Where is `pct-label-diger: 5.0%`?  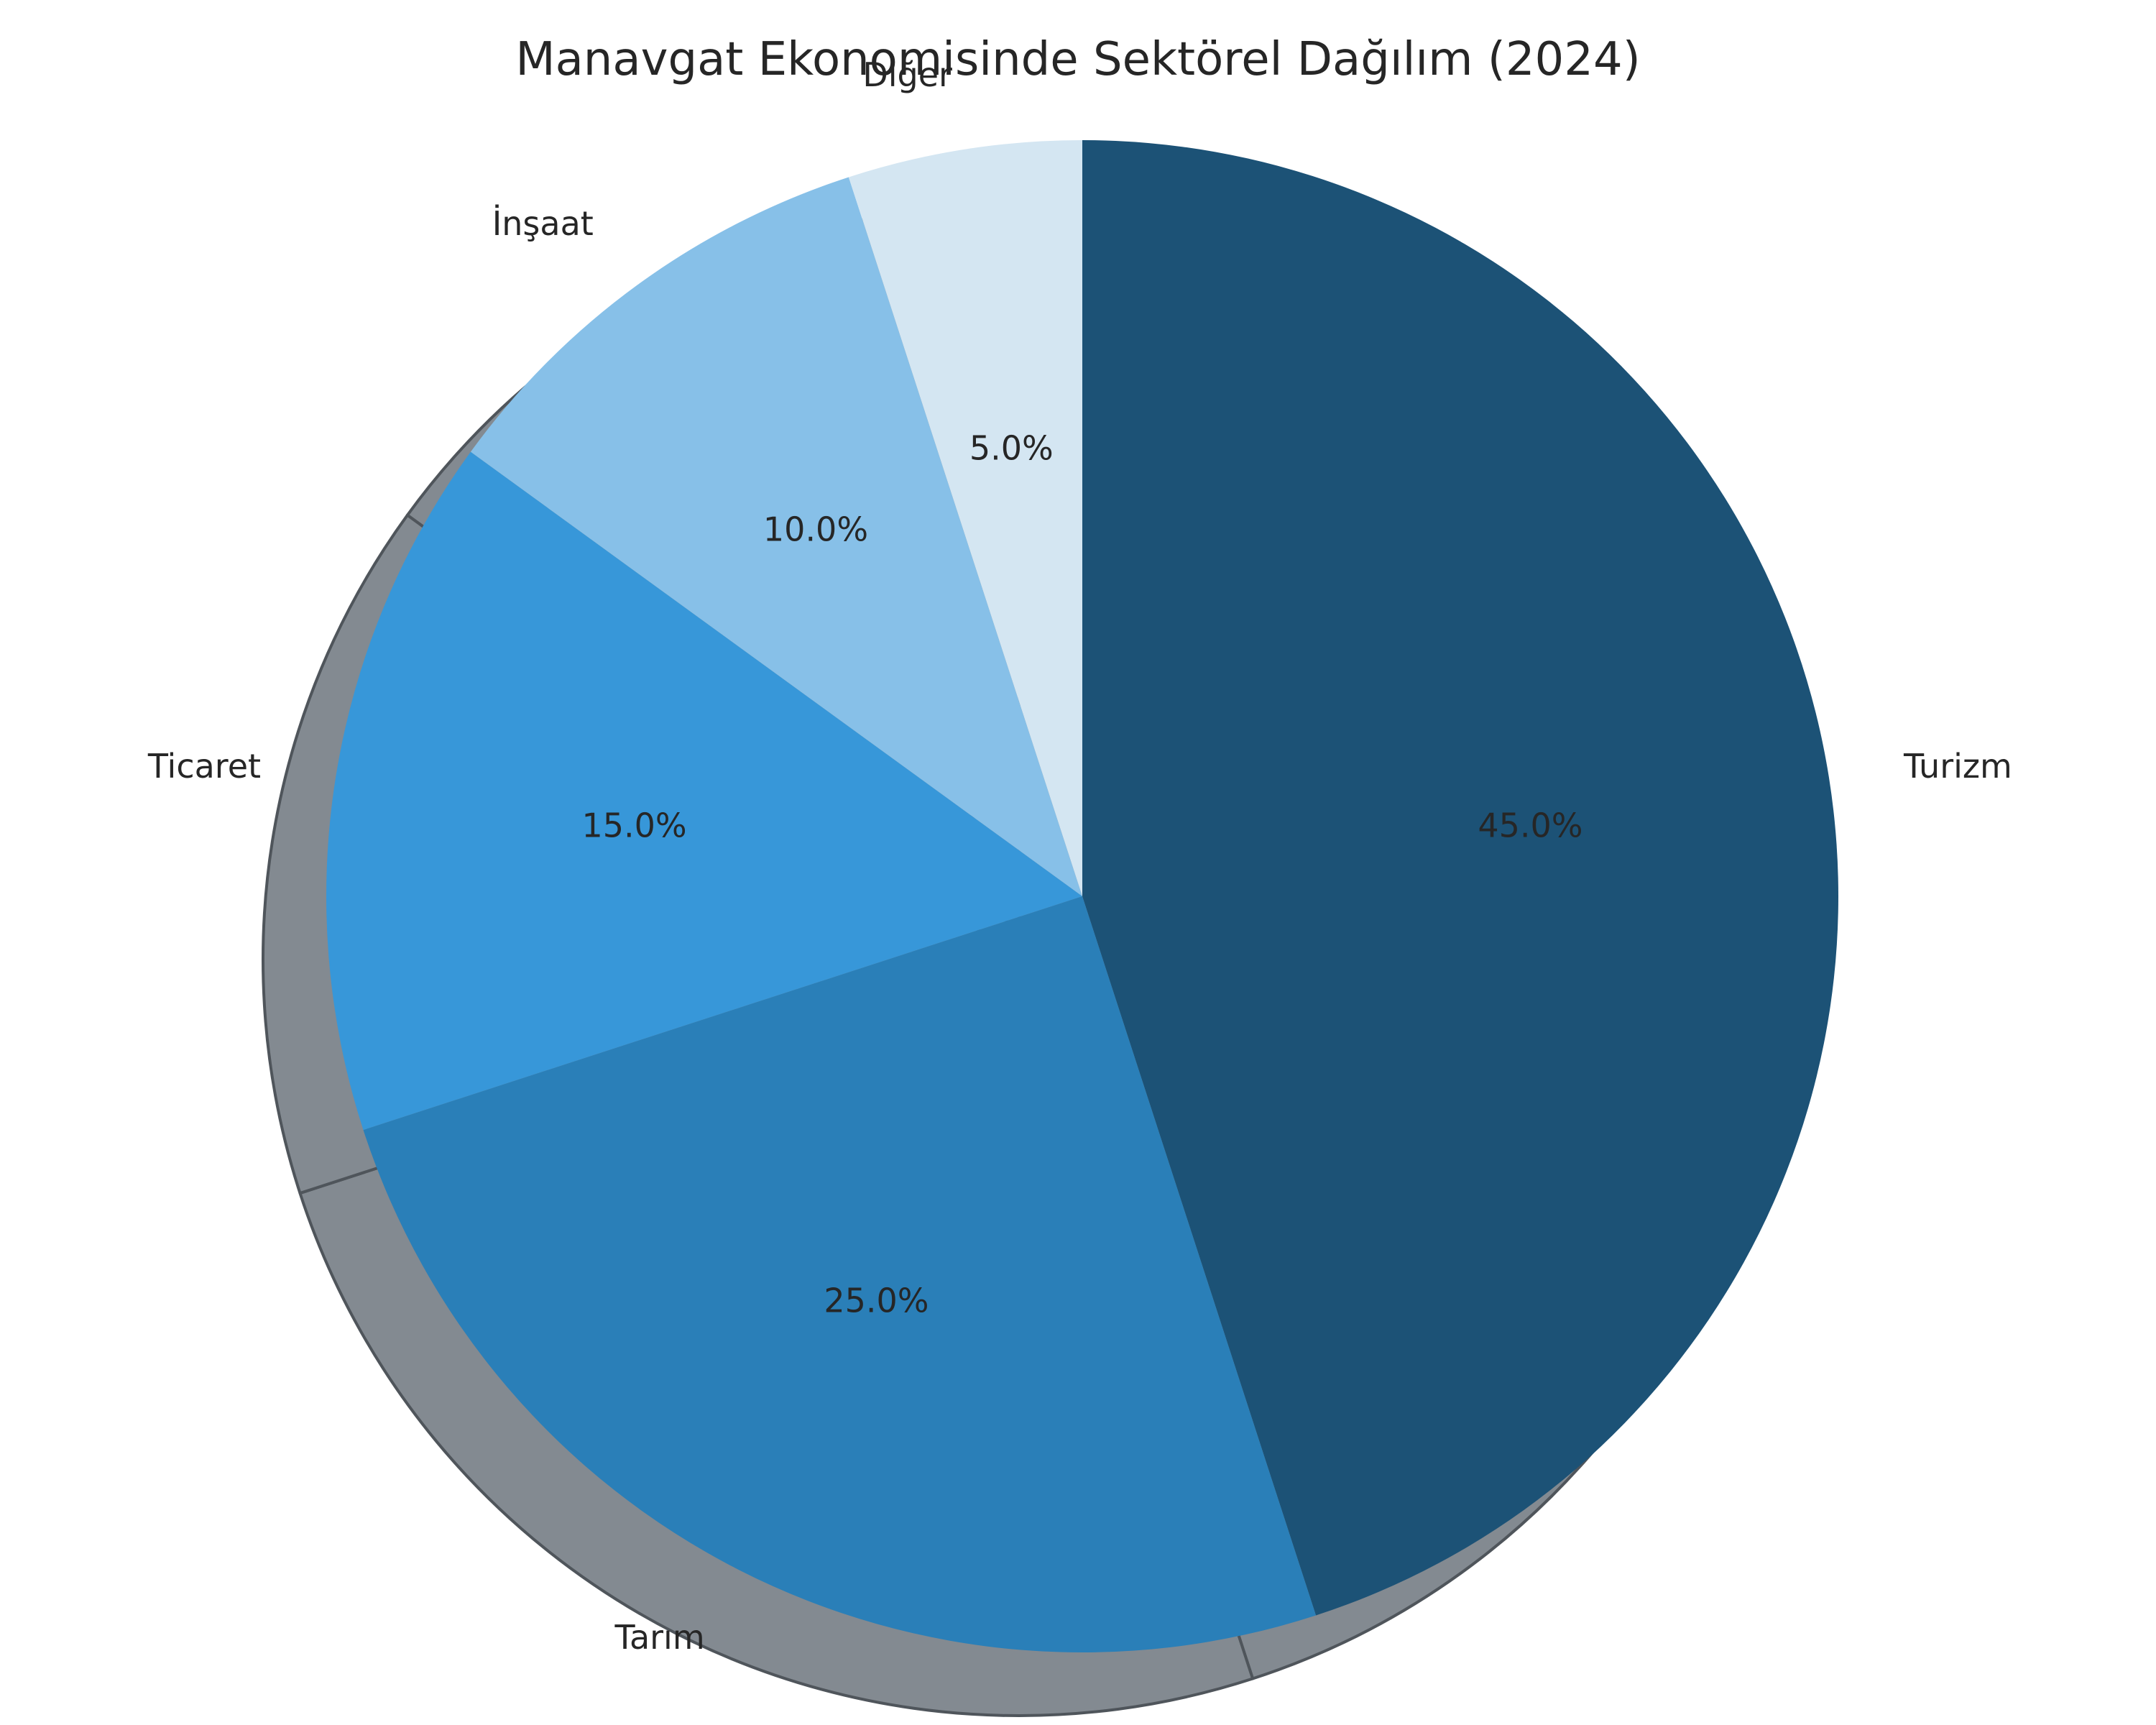 pct-label-diger: 5.0% is located at coordinates (1011, 448).